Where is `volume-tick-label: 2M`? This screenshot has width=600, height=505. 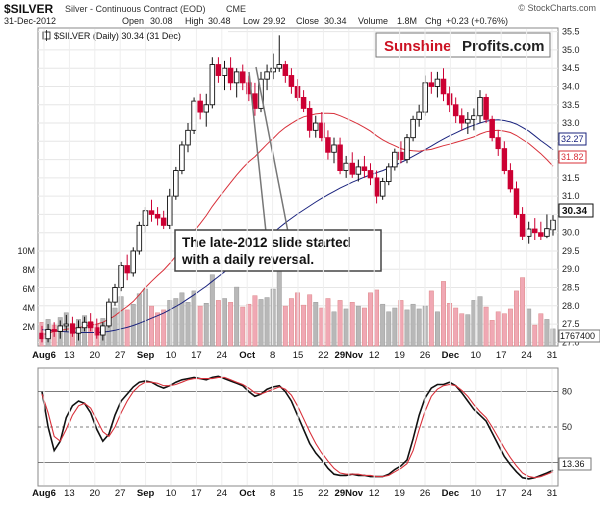
volume-tick-label: 2M is located at coordinates (28, 327).